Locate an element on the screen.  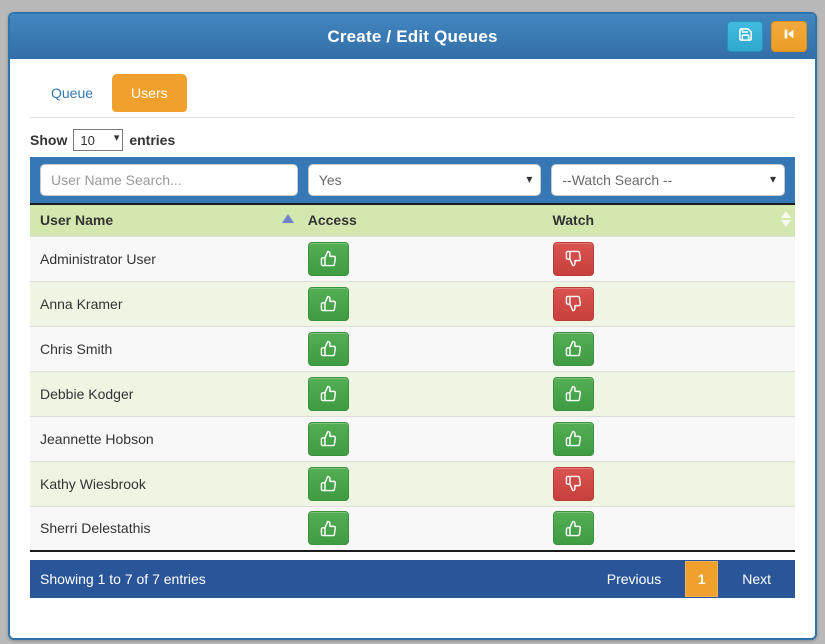
table-row: Sherri Delestathis is located at coordinates (412, 528).